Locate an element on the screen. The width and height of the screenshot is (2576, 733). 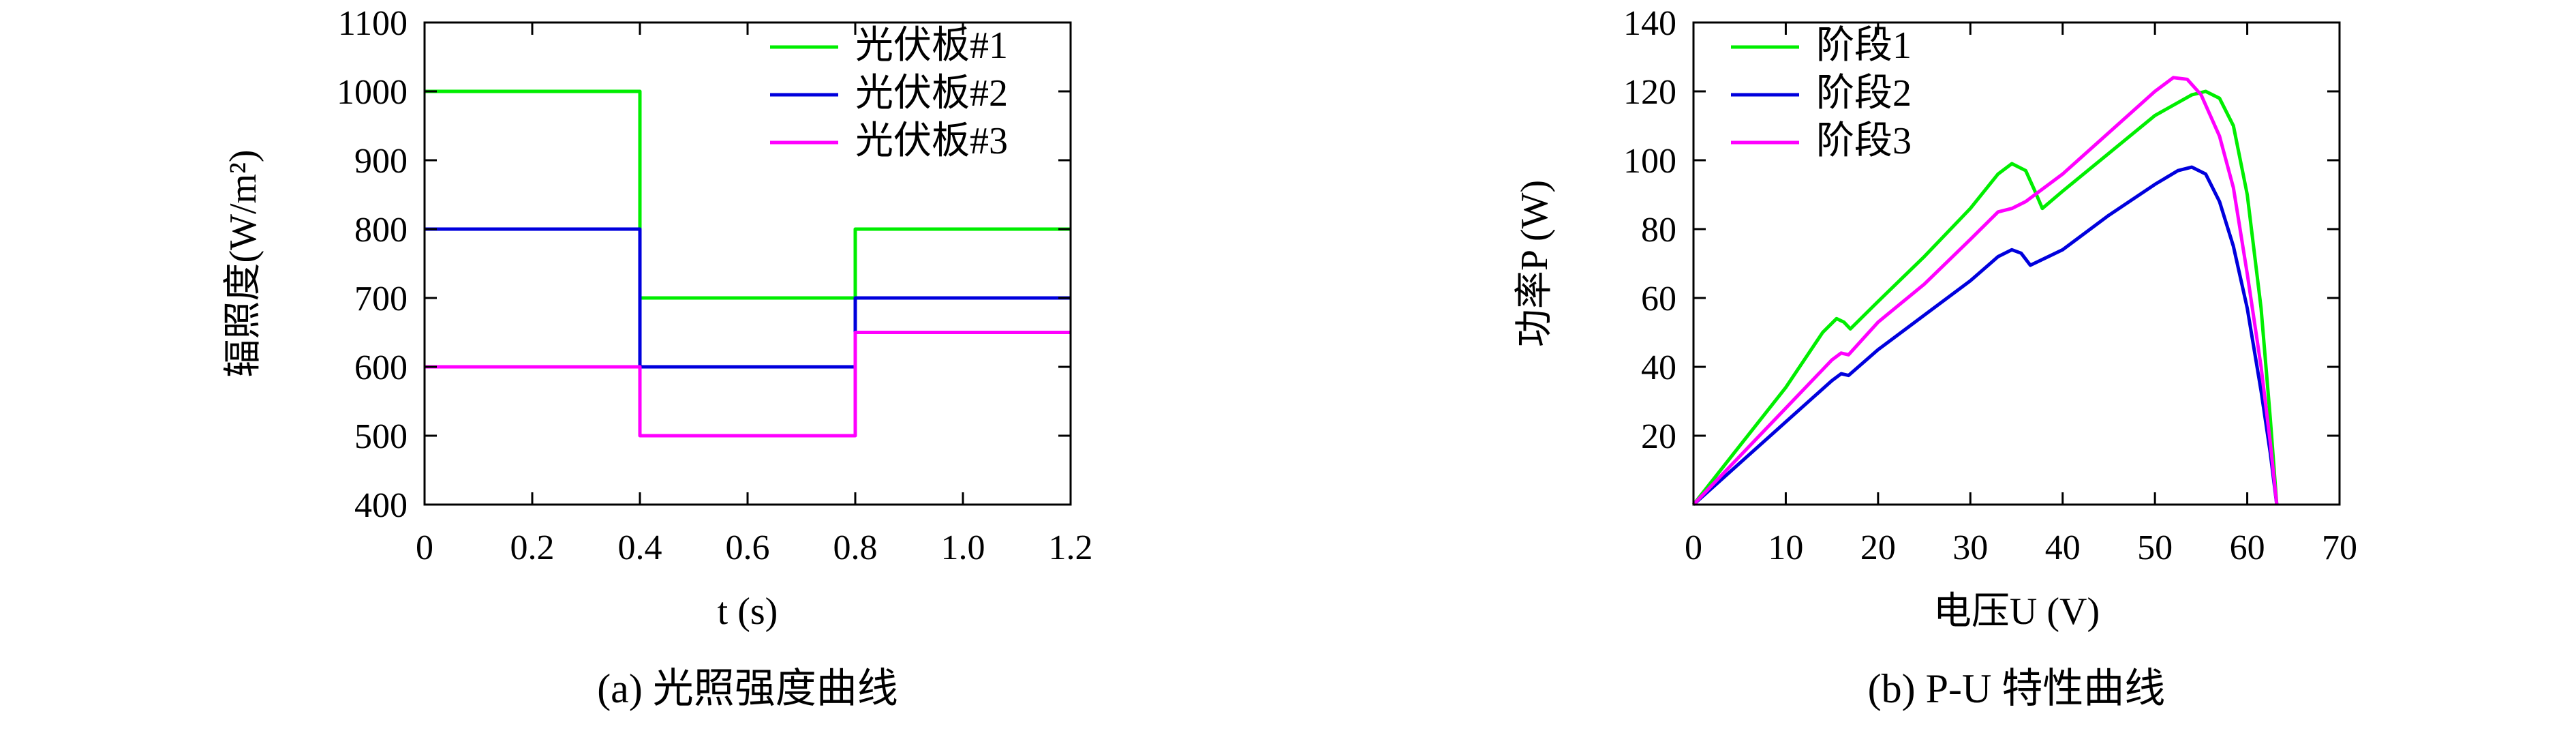
x-tick-label: 0.8 is located at coordinates (855, 547).